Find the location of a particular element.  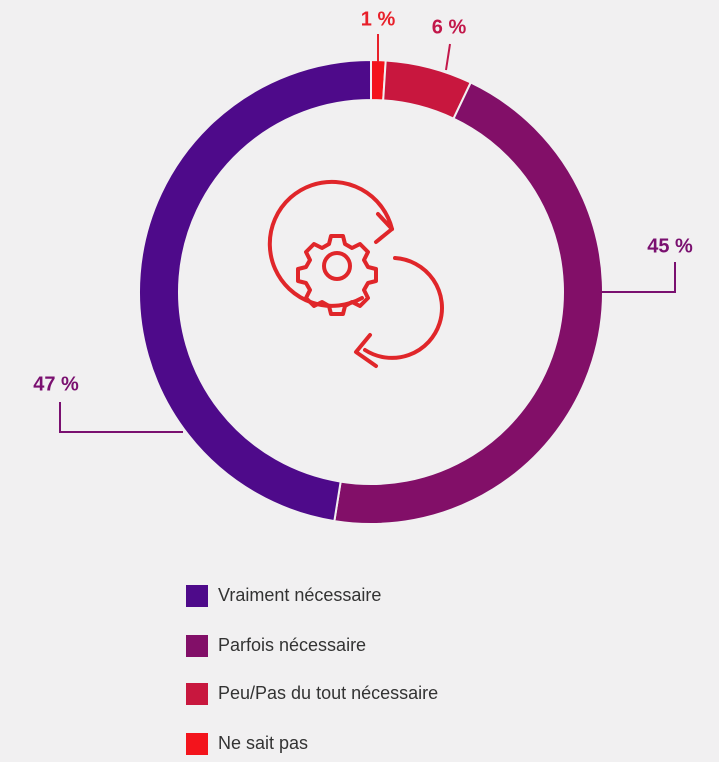

center-icon is located at coordinates (355, 273).